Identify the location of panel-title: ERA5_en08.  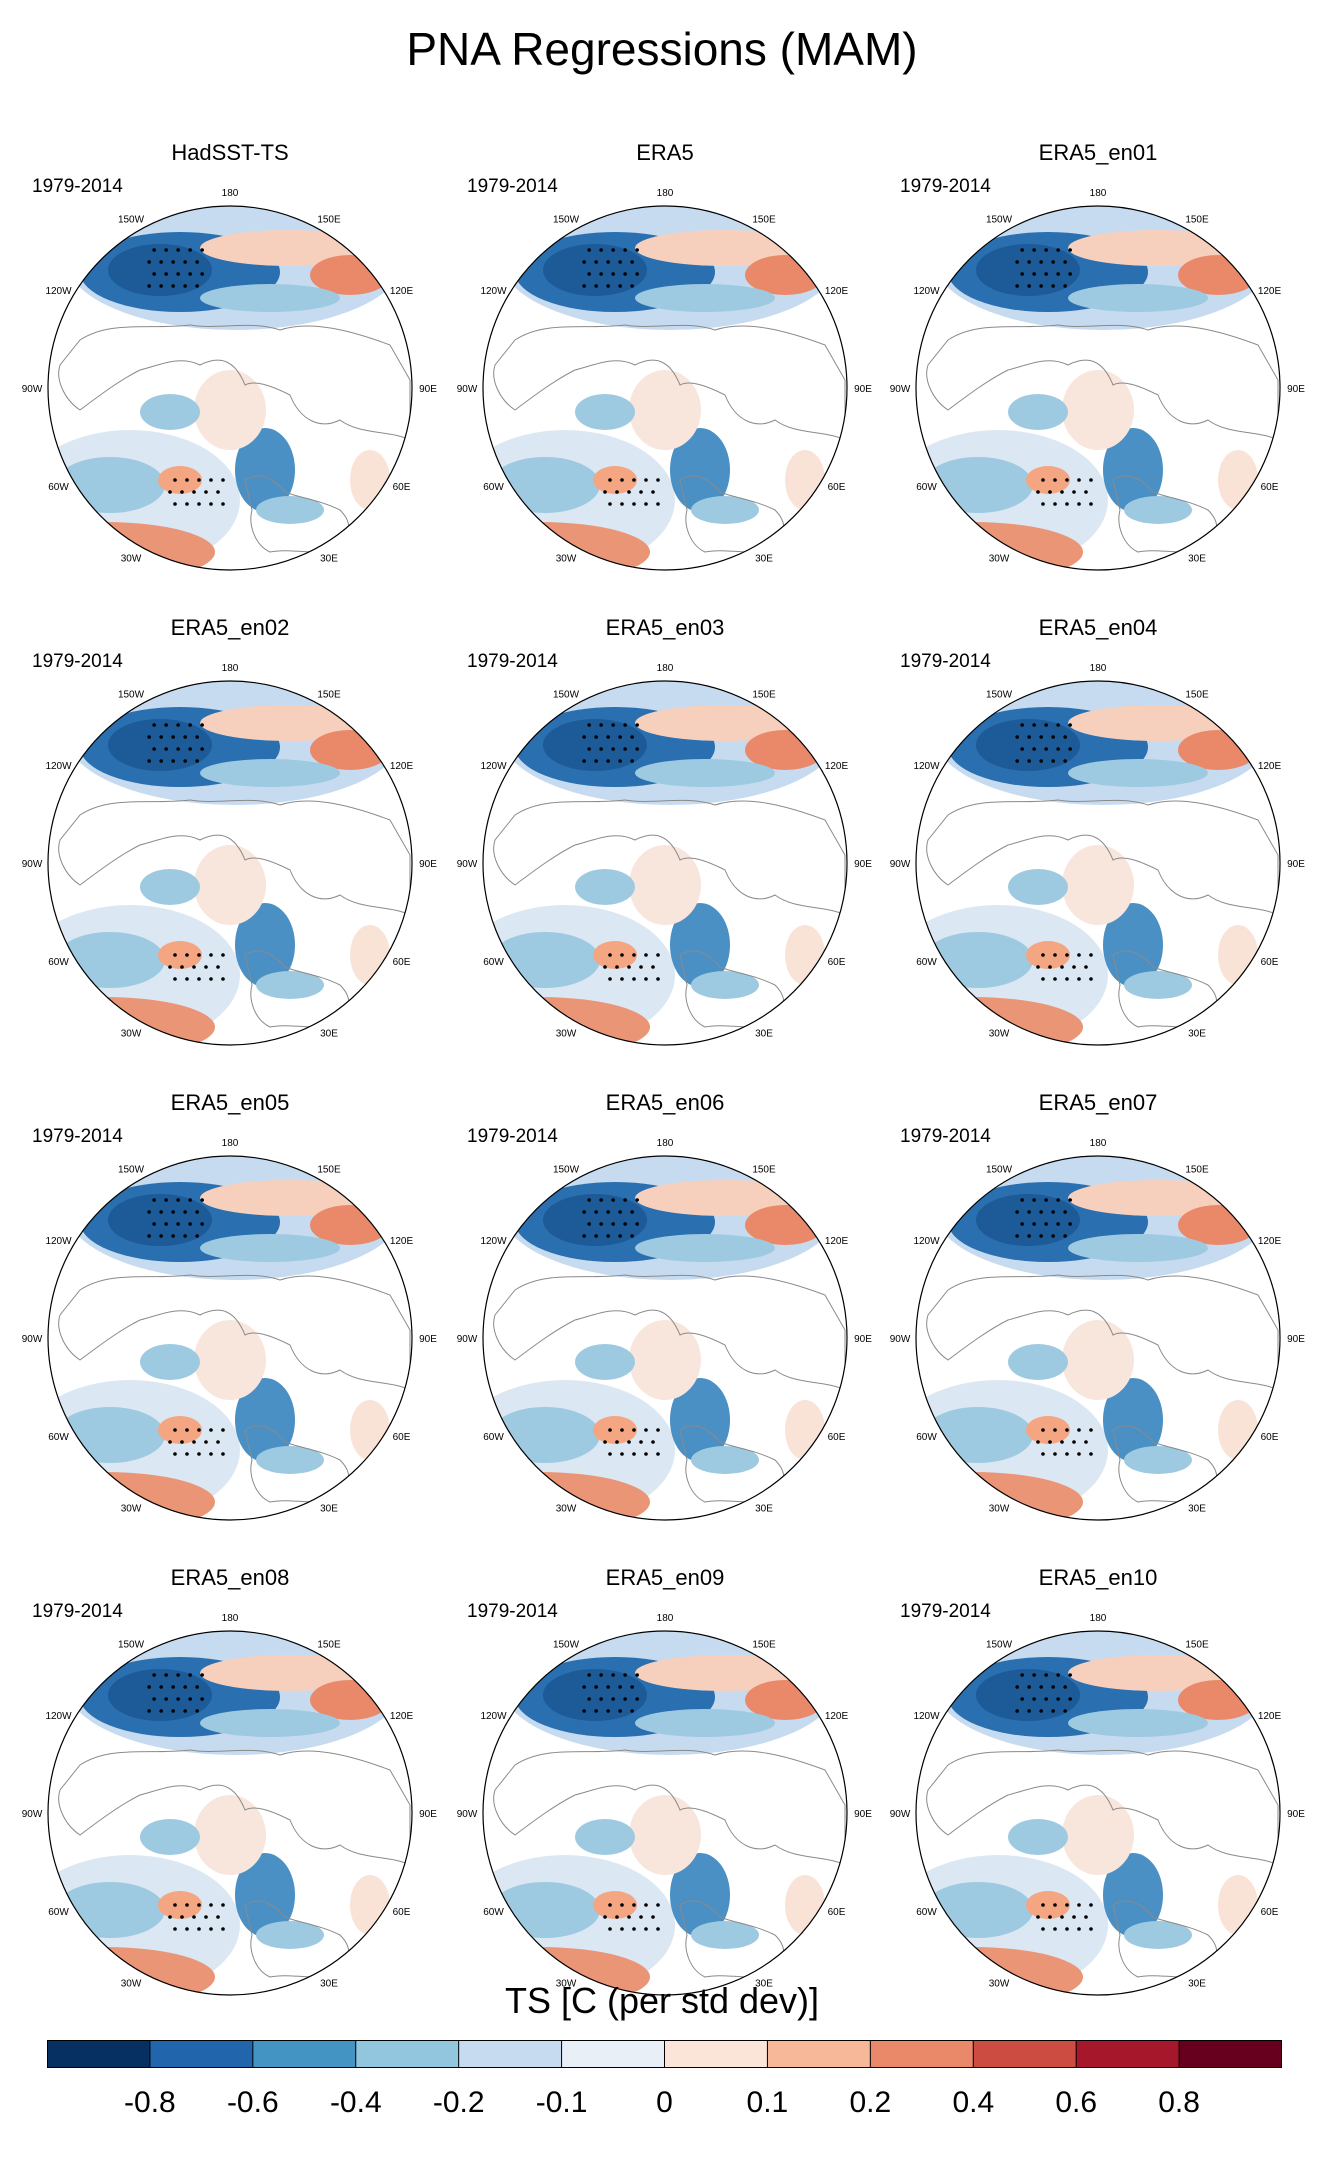
(230, 1577).